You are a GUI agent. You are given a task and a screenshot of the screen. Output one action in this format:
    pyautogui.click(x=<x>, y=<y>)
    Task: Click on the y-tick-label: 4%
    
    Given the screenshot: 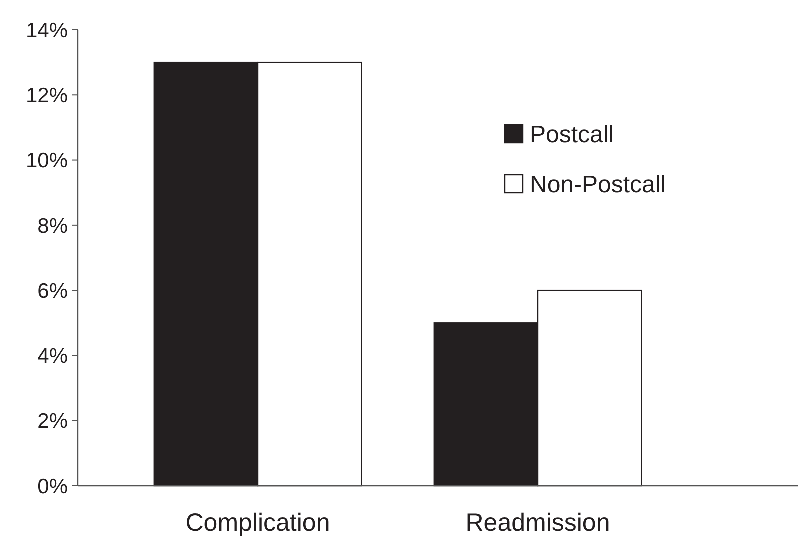 What is the action you would take?
    pyautogui.click(x=53, y=356)
    